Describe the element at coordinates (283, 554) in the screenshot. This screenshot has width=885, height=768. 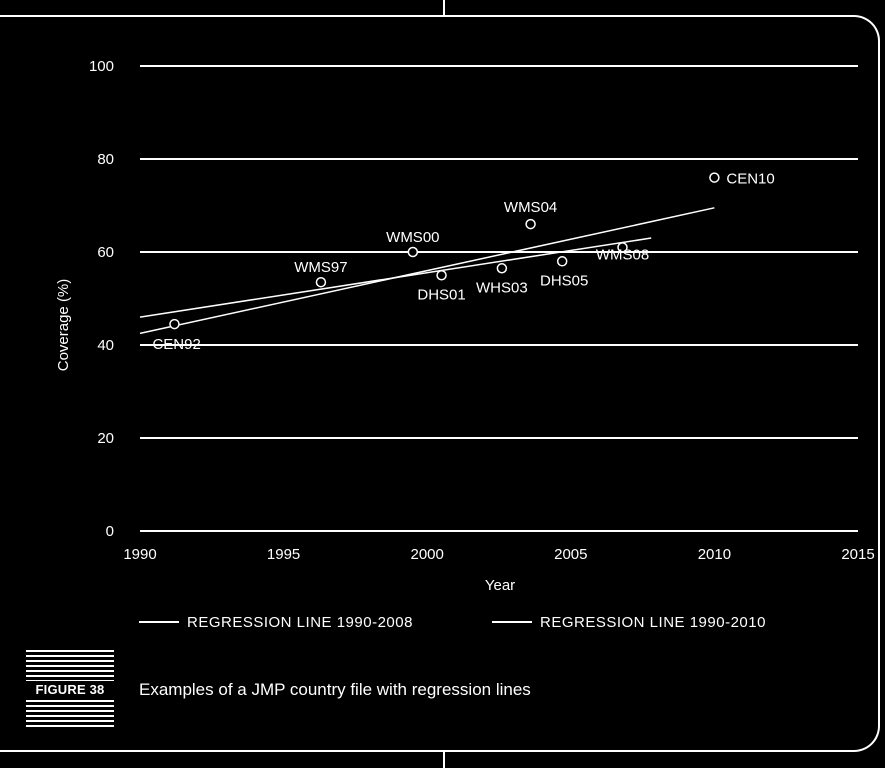
I see `x-tick-label: 1995` at that location.